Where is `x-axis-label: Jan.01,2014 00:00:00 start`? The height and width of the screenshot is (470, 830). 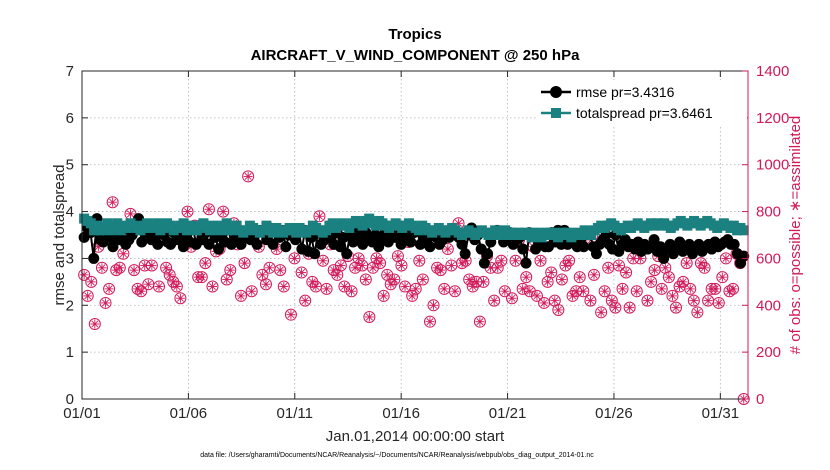
x-axis-label: Jan.01,2014 00:00:00 start is located at coordinates (415, 436).